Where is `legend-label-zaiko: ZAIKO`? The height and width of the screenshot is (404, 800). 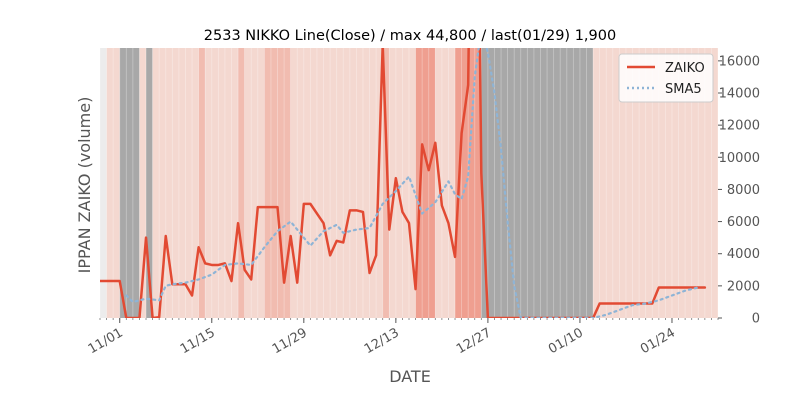
legend-label-zaiko: ZAIKO is located at coordinates (685, 68).